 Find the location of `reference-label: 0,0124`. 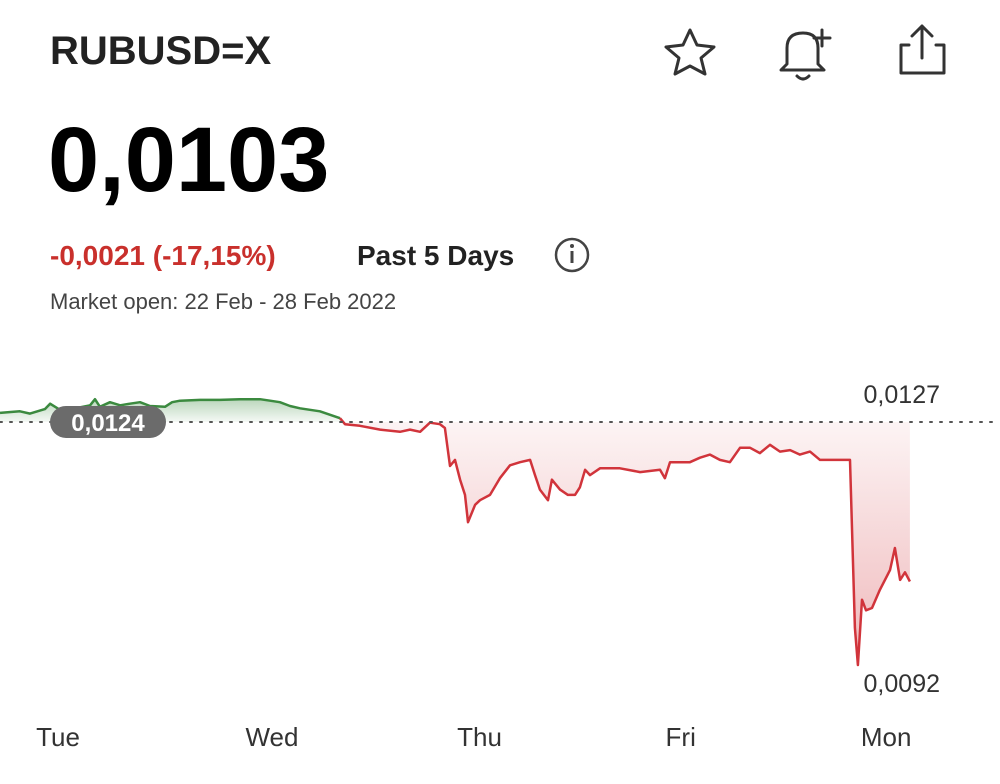

reference-label: 0,0124 is located at coordinates (108, 423).